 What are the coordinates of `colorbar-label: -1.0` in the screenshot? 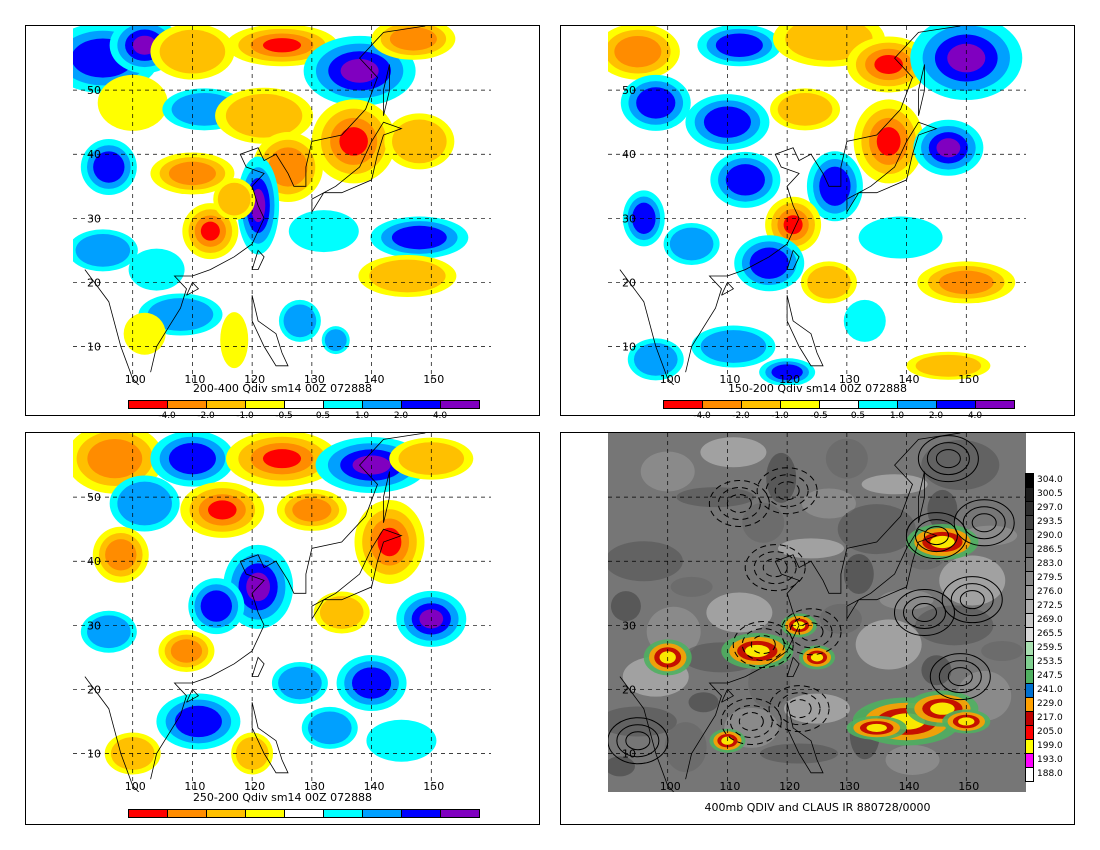 It's located at (245, 416).